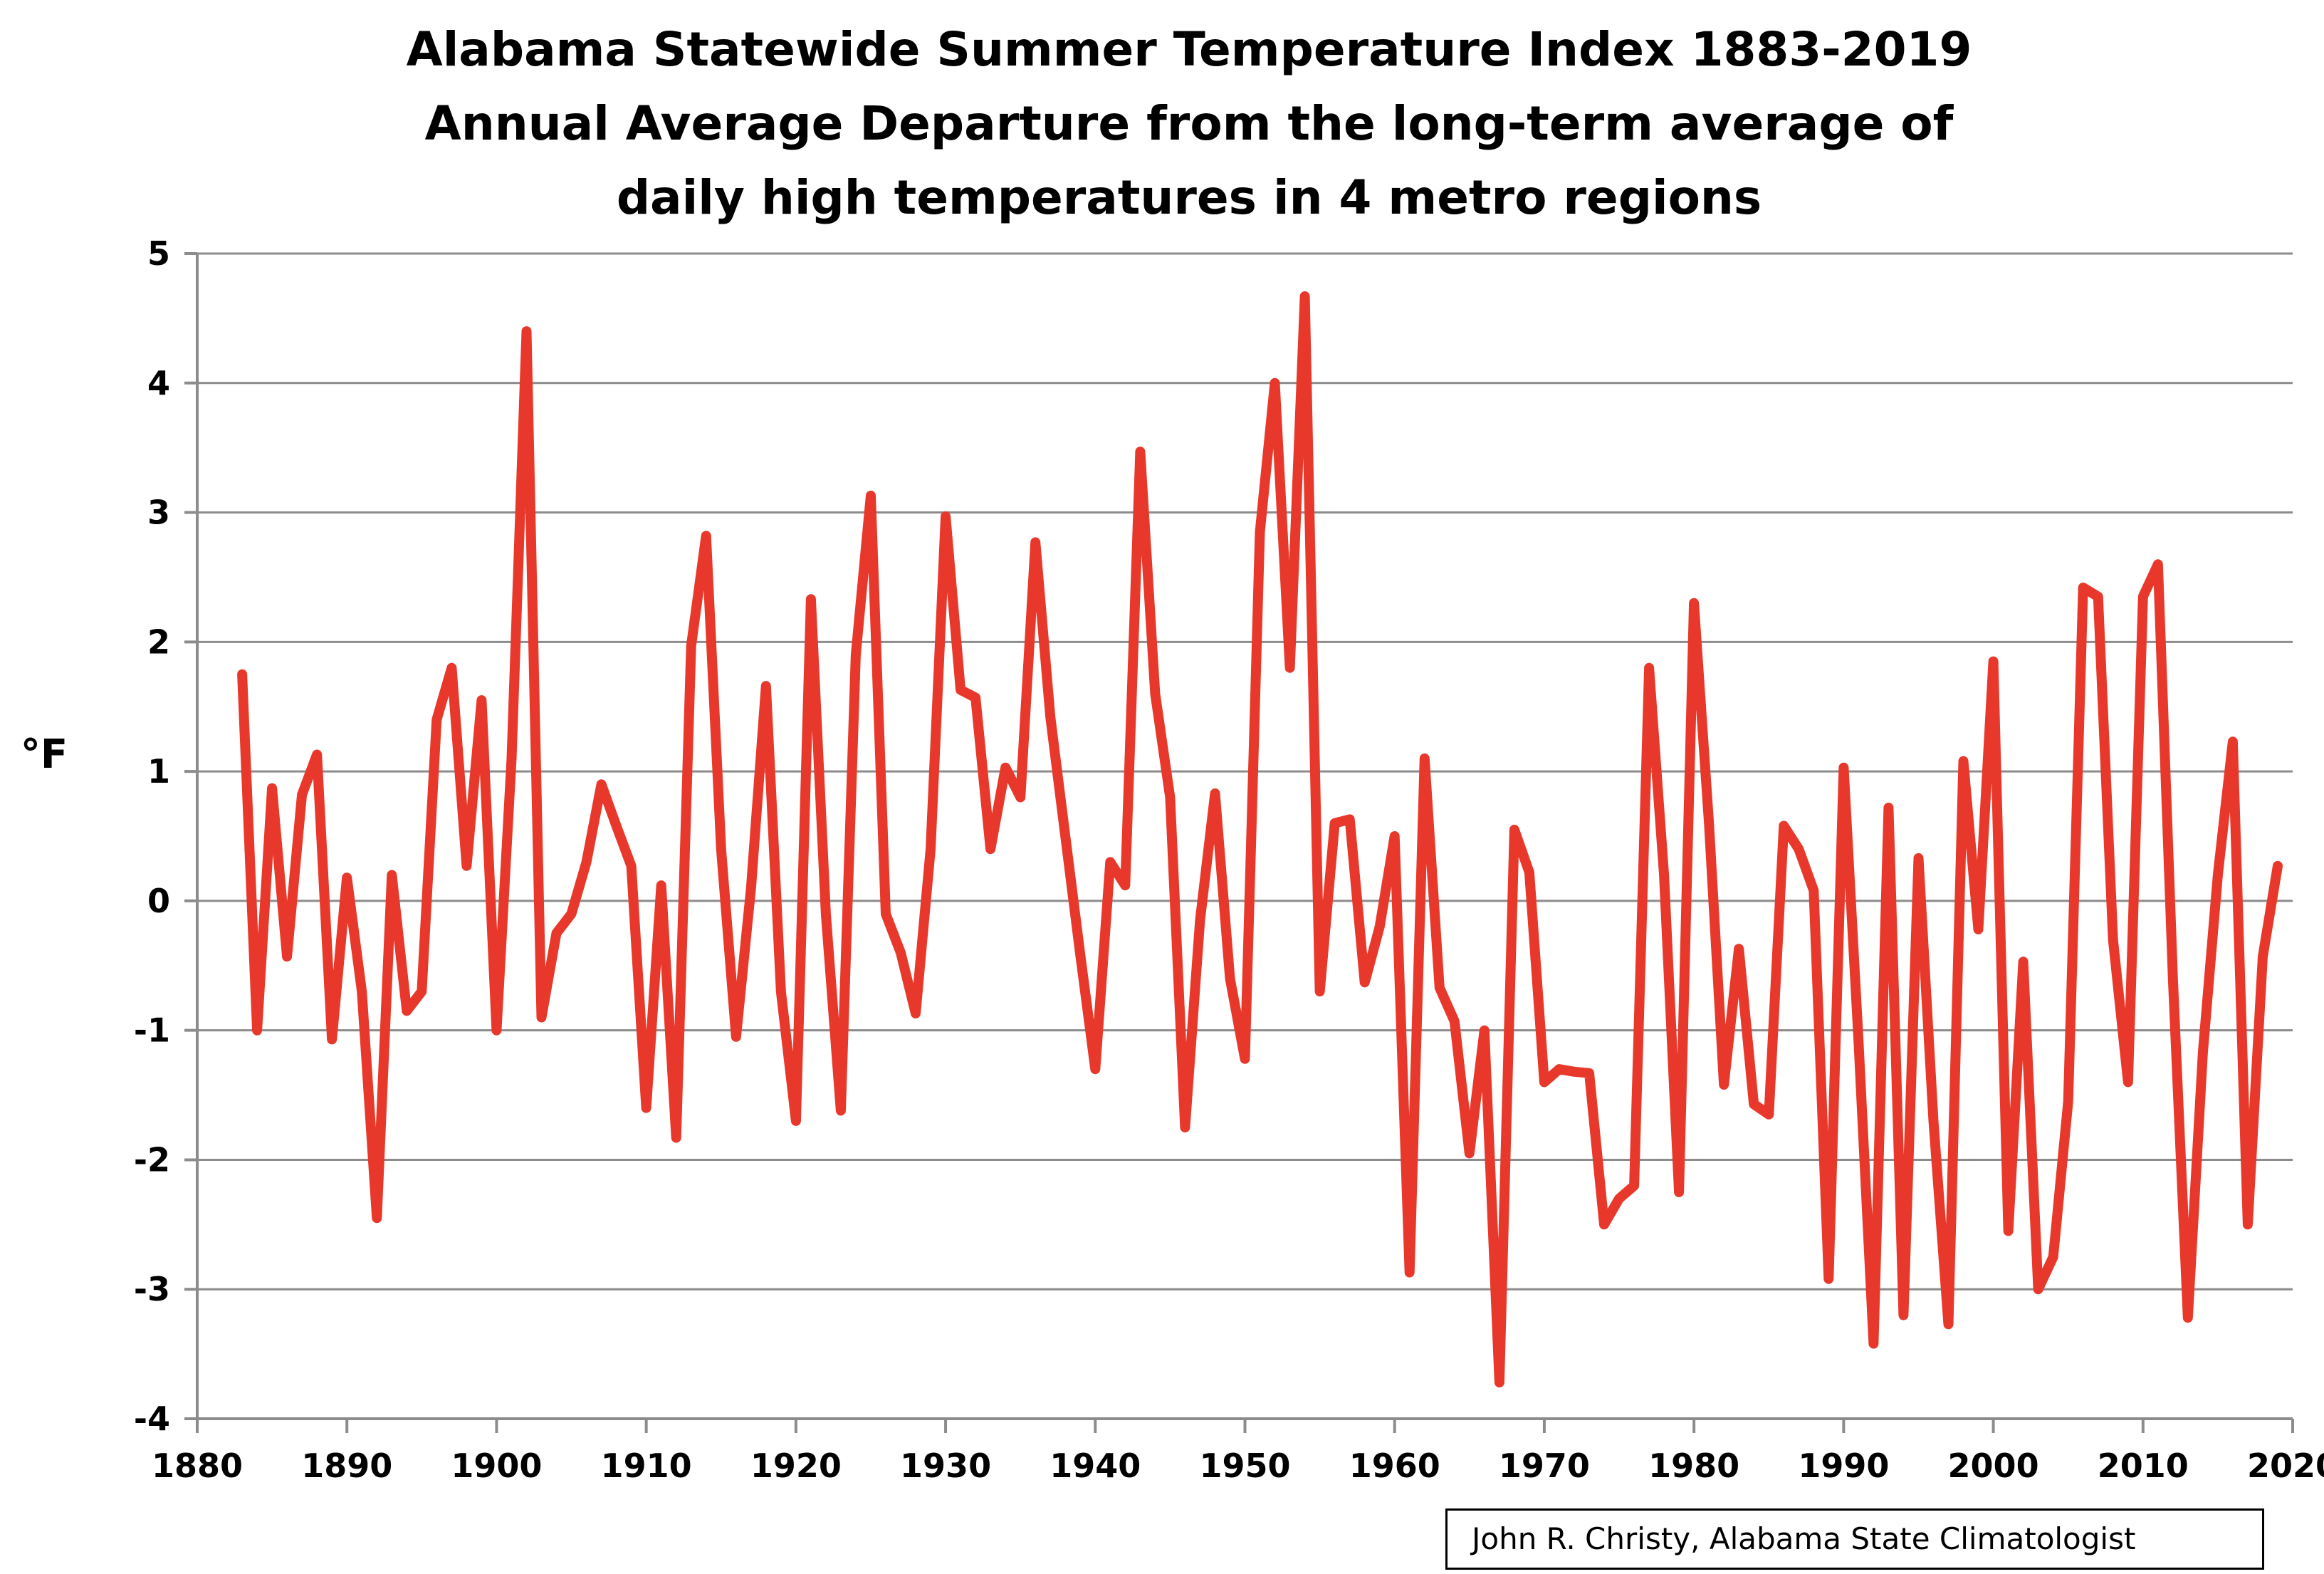  I want to click on y-tick-label: -3, so click(152, 1289).